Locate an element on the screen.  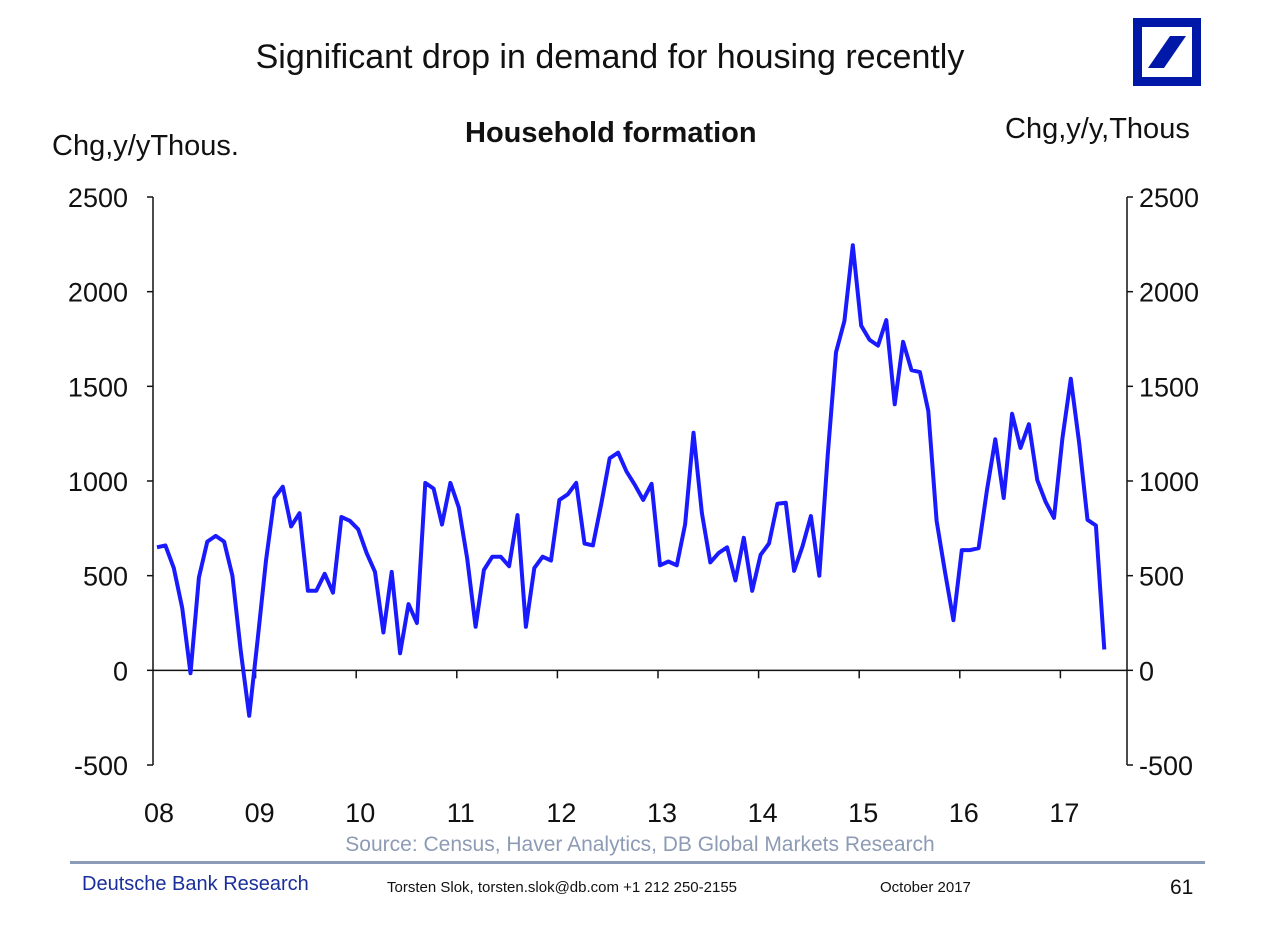
footer-brand: Deutsche Bank Research is located at coordinates (195, 884).